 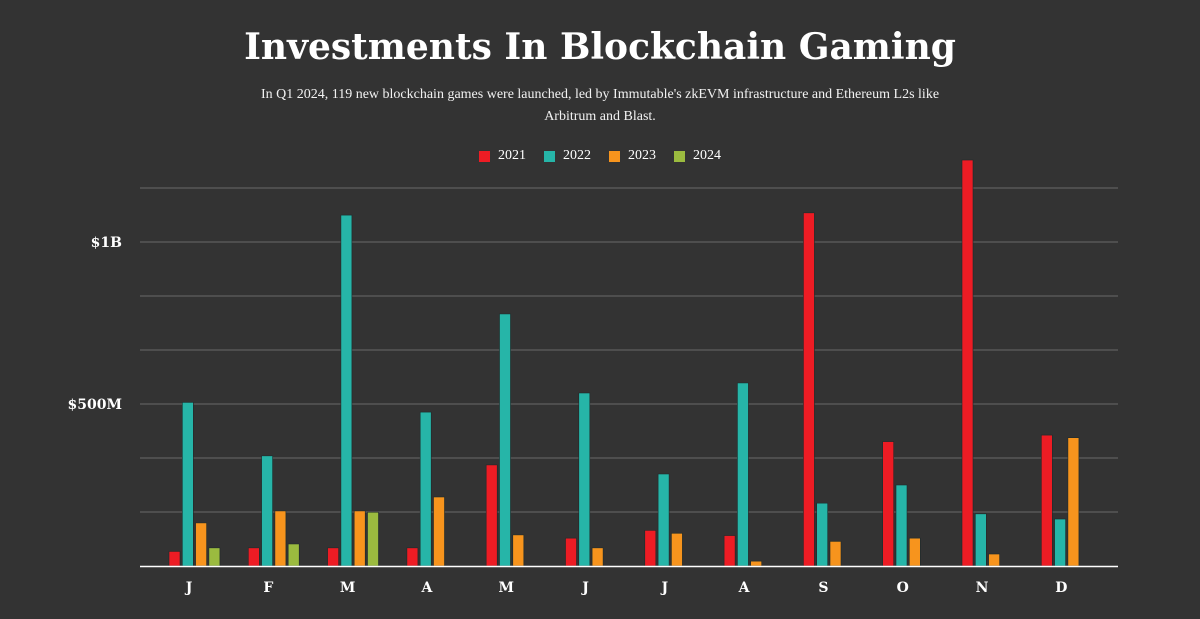 What do you see at coordinates (577, 155) in the screenshot?
I see `legend-label: 2022` at bounding box center [577, 155].